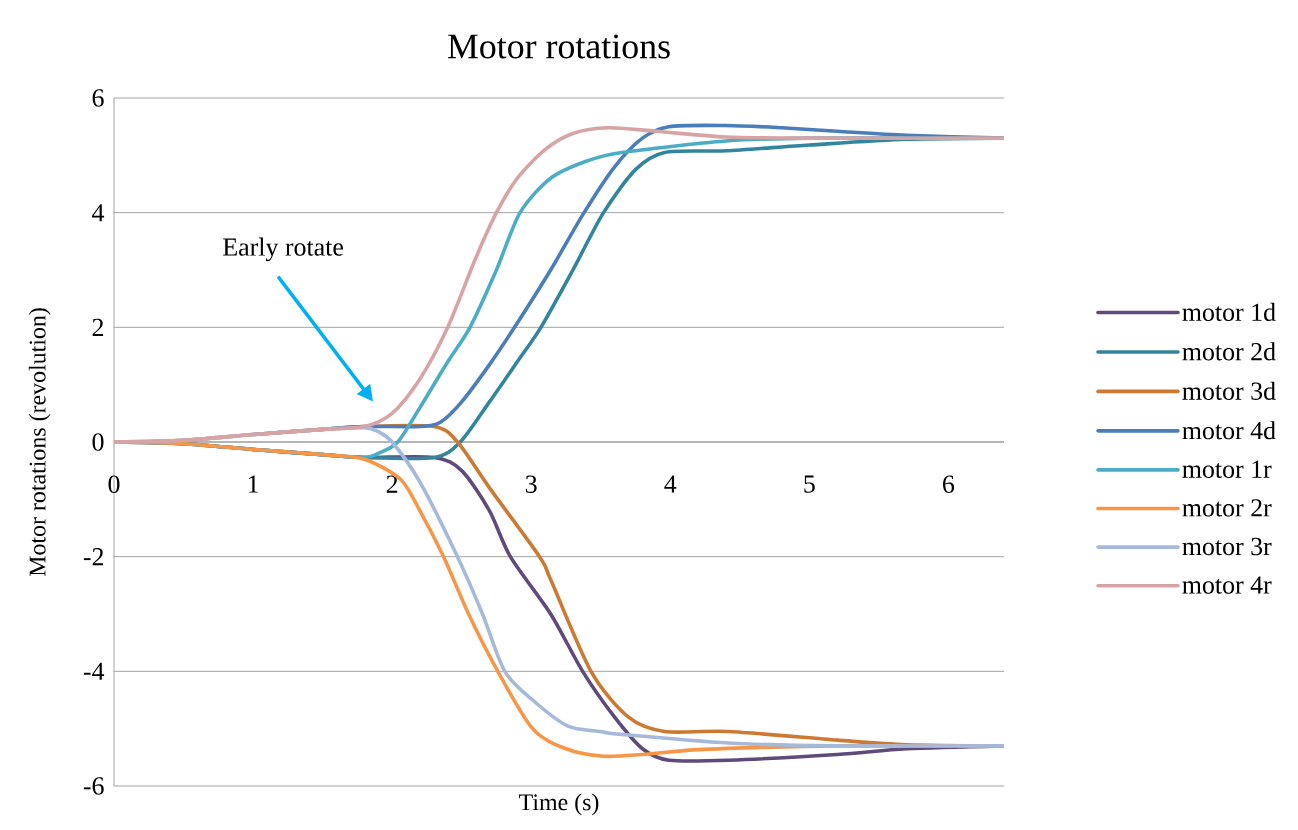  Describe the element at coordinates (253, 484) in the screenshot. I see `x-tick-label: 1` at that location.